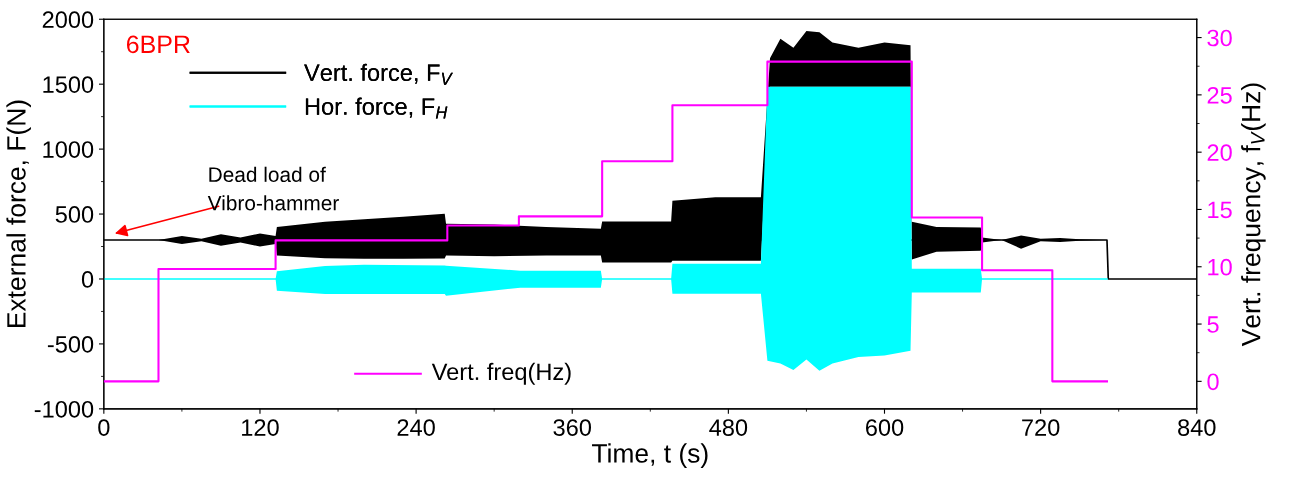 This screenshot has height=481, width=1298. What do you see at coordinates (416, 427) in the screenshot?
I see `x-tick-label: 240` at bounding box center [416, 427].